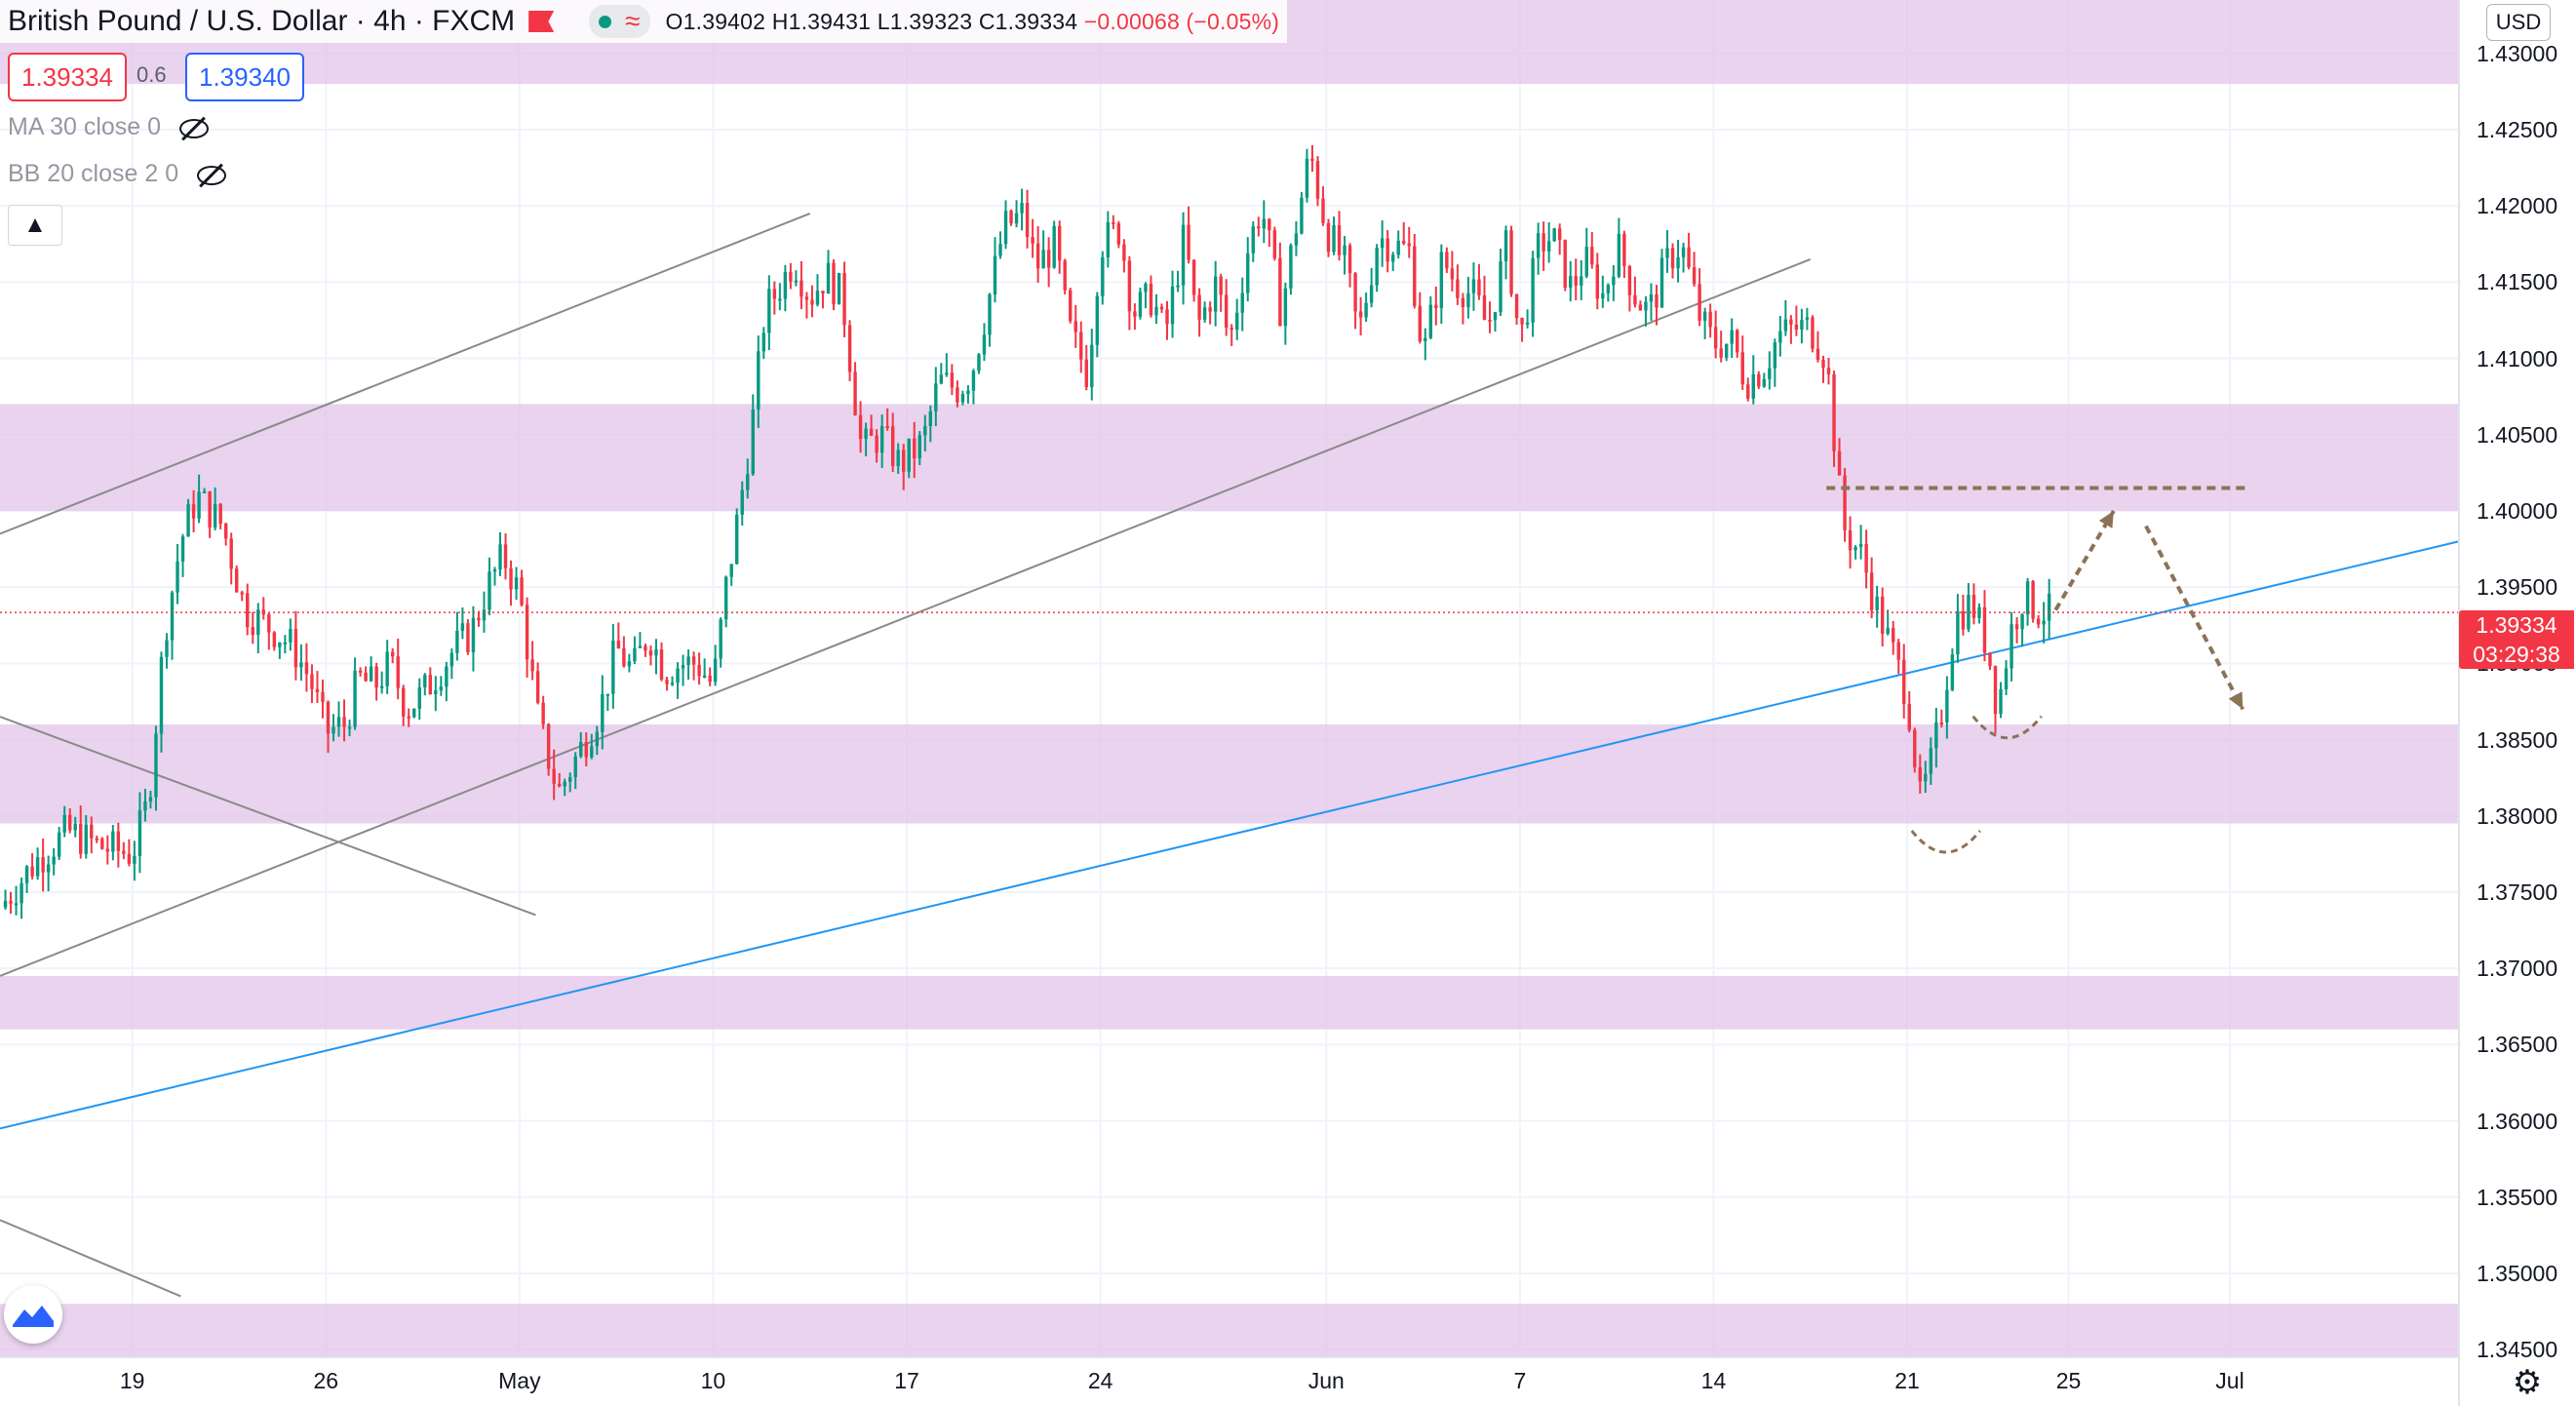 This screenshot has width=2576, height=1406. What do you see at coordinates (244, 77) in the screenshot?
I see `buy-button: 1.39340` at bounding box center [244, 77].